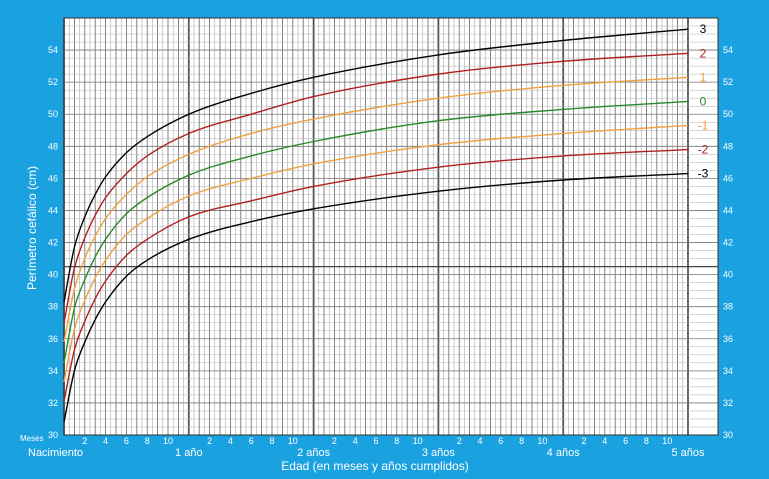 The height and width of the screenshot is (479, 769). I want to click on y-tick-label-right: 40, so click(728, 275).